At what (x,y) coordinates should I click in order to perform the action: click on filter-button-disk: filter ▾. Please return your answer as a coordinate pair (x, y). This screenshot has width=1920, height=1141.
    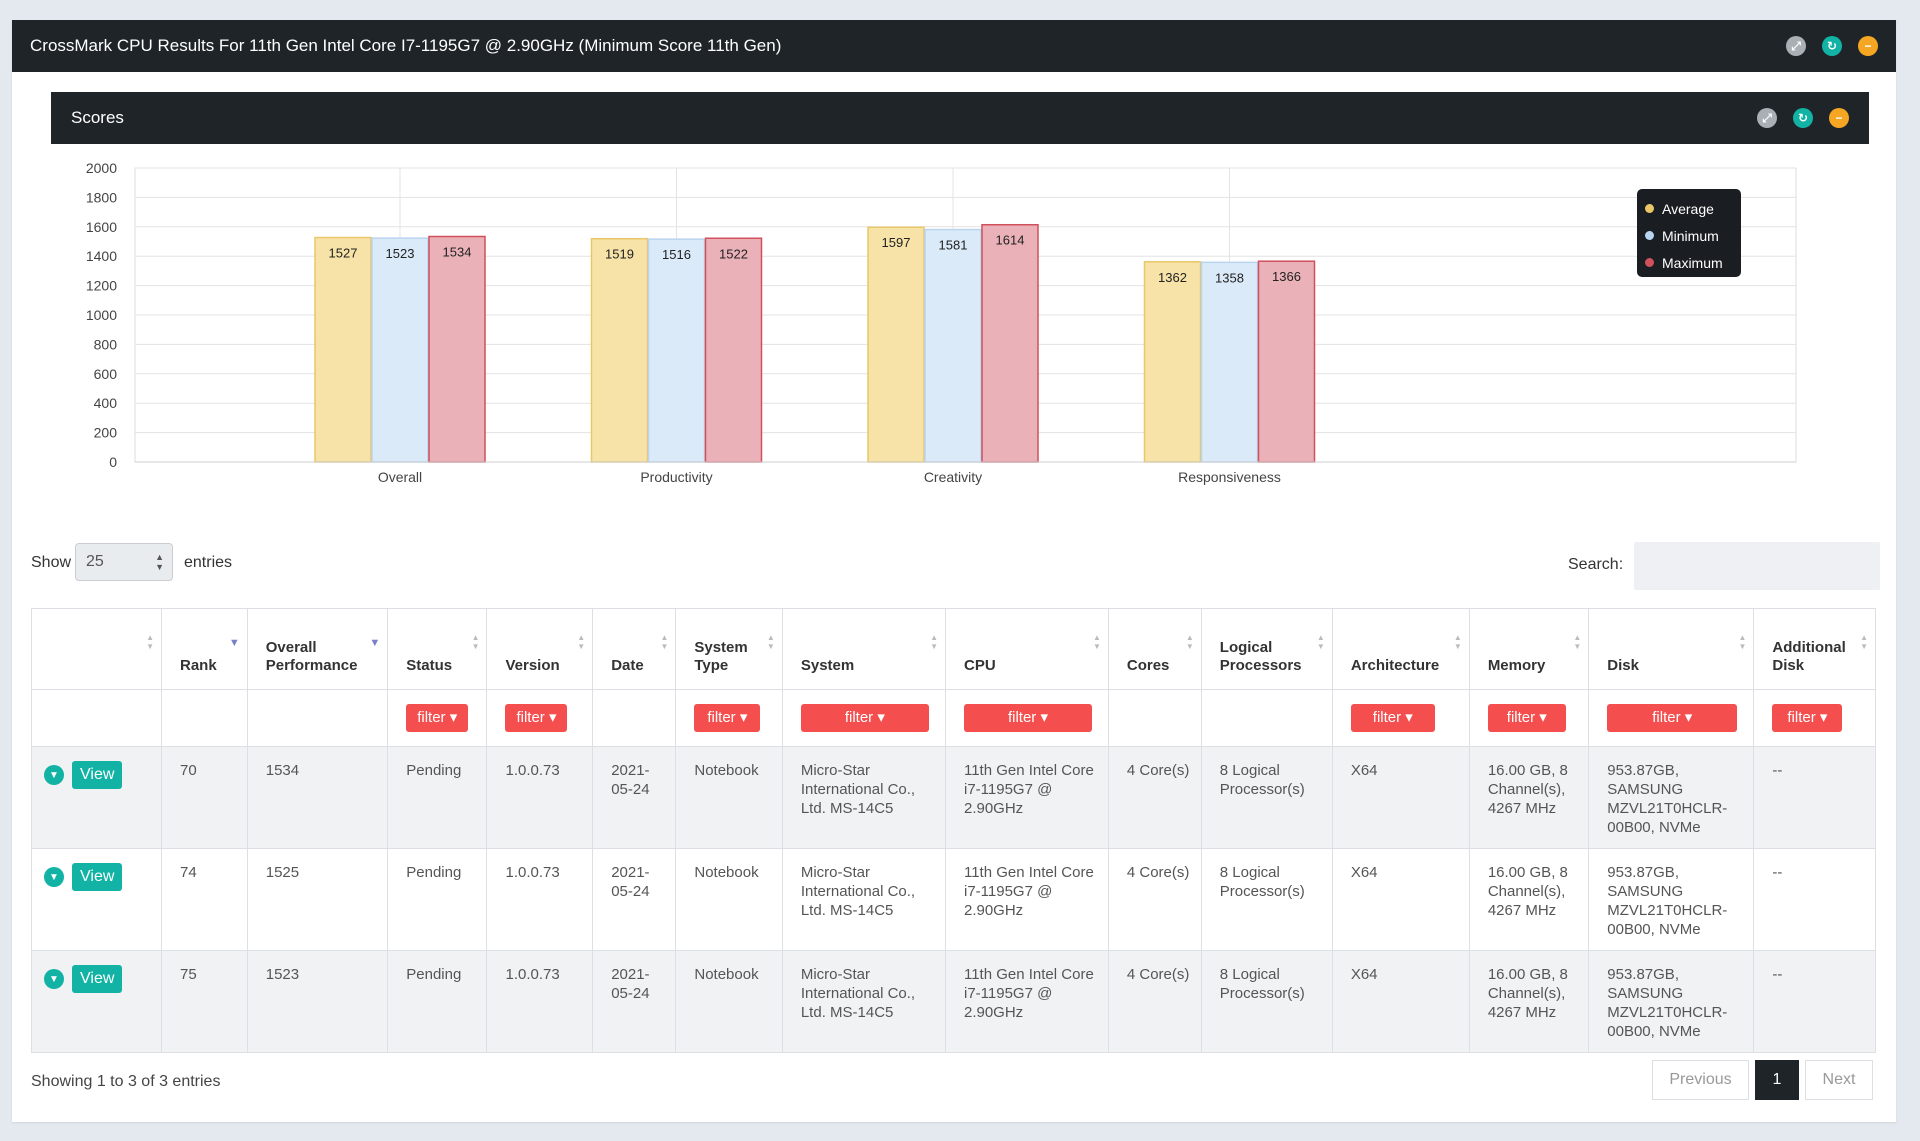
    Looking at the image, I should click on (1672, 718).